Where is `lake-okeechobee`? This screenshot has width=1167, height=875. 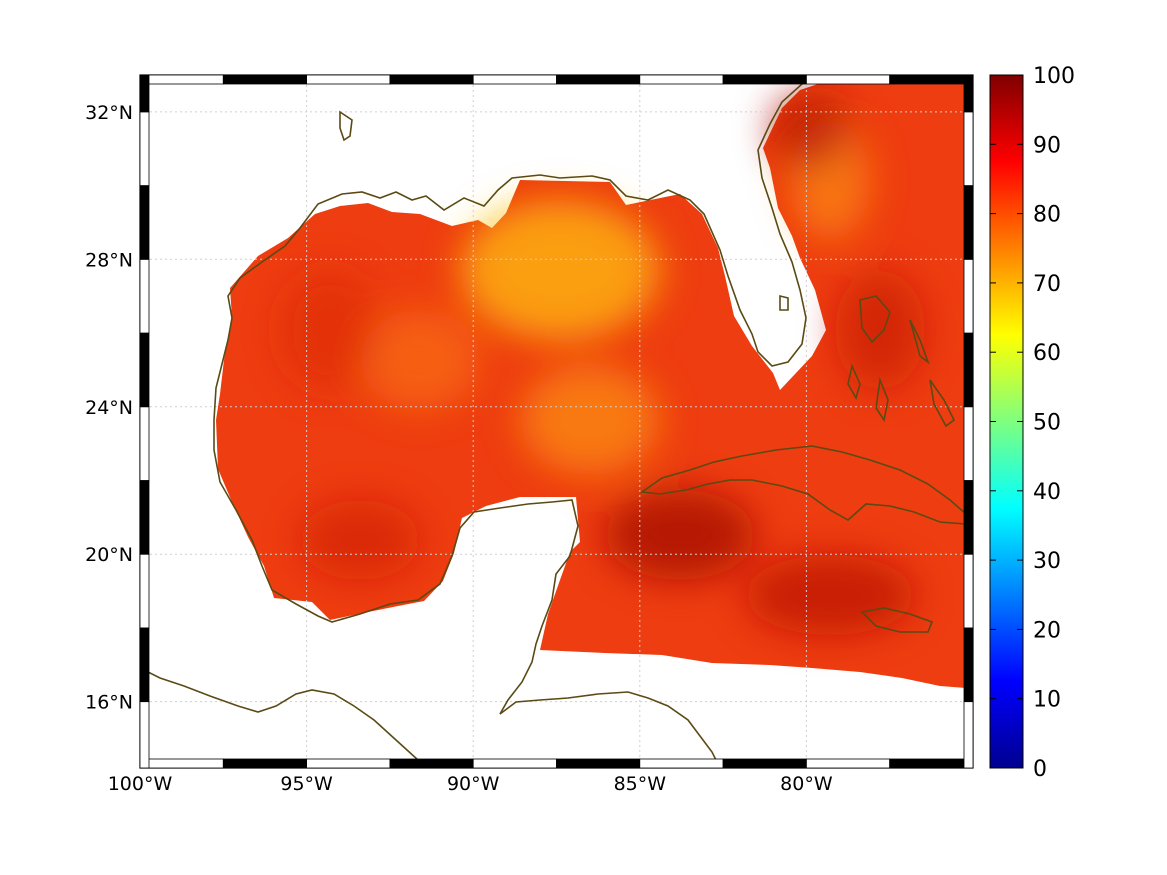
lake-okeechobee is located at coordinates (784, 302).